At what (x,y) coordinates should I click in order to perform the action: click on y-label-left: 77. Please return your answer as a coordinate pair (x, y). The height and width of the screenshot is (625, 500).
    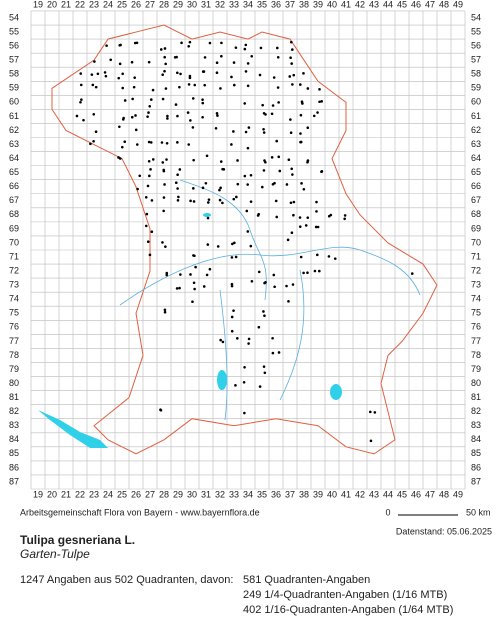
    Looking at the image, I should click on (14, 341).